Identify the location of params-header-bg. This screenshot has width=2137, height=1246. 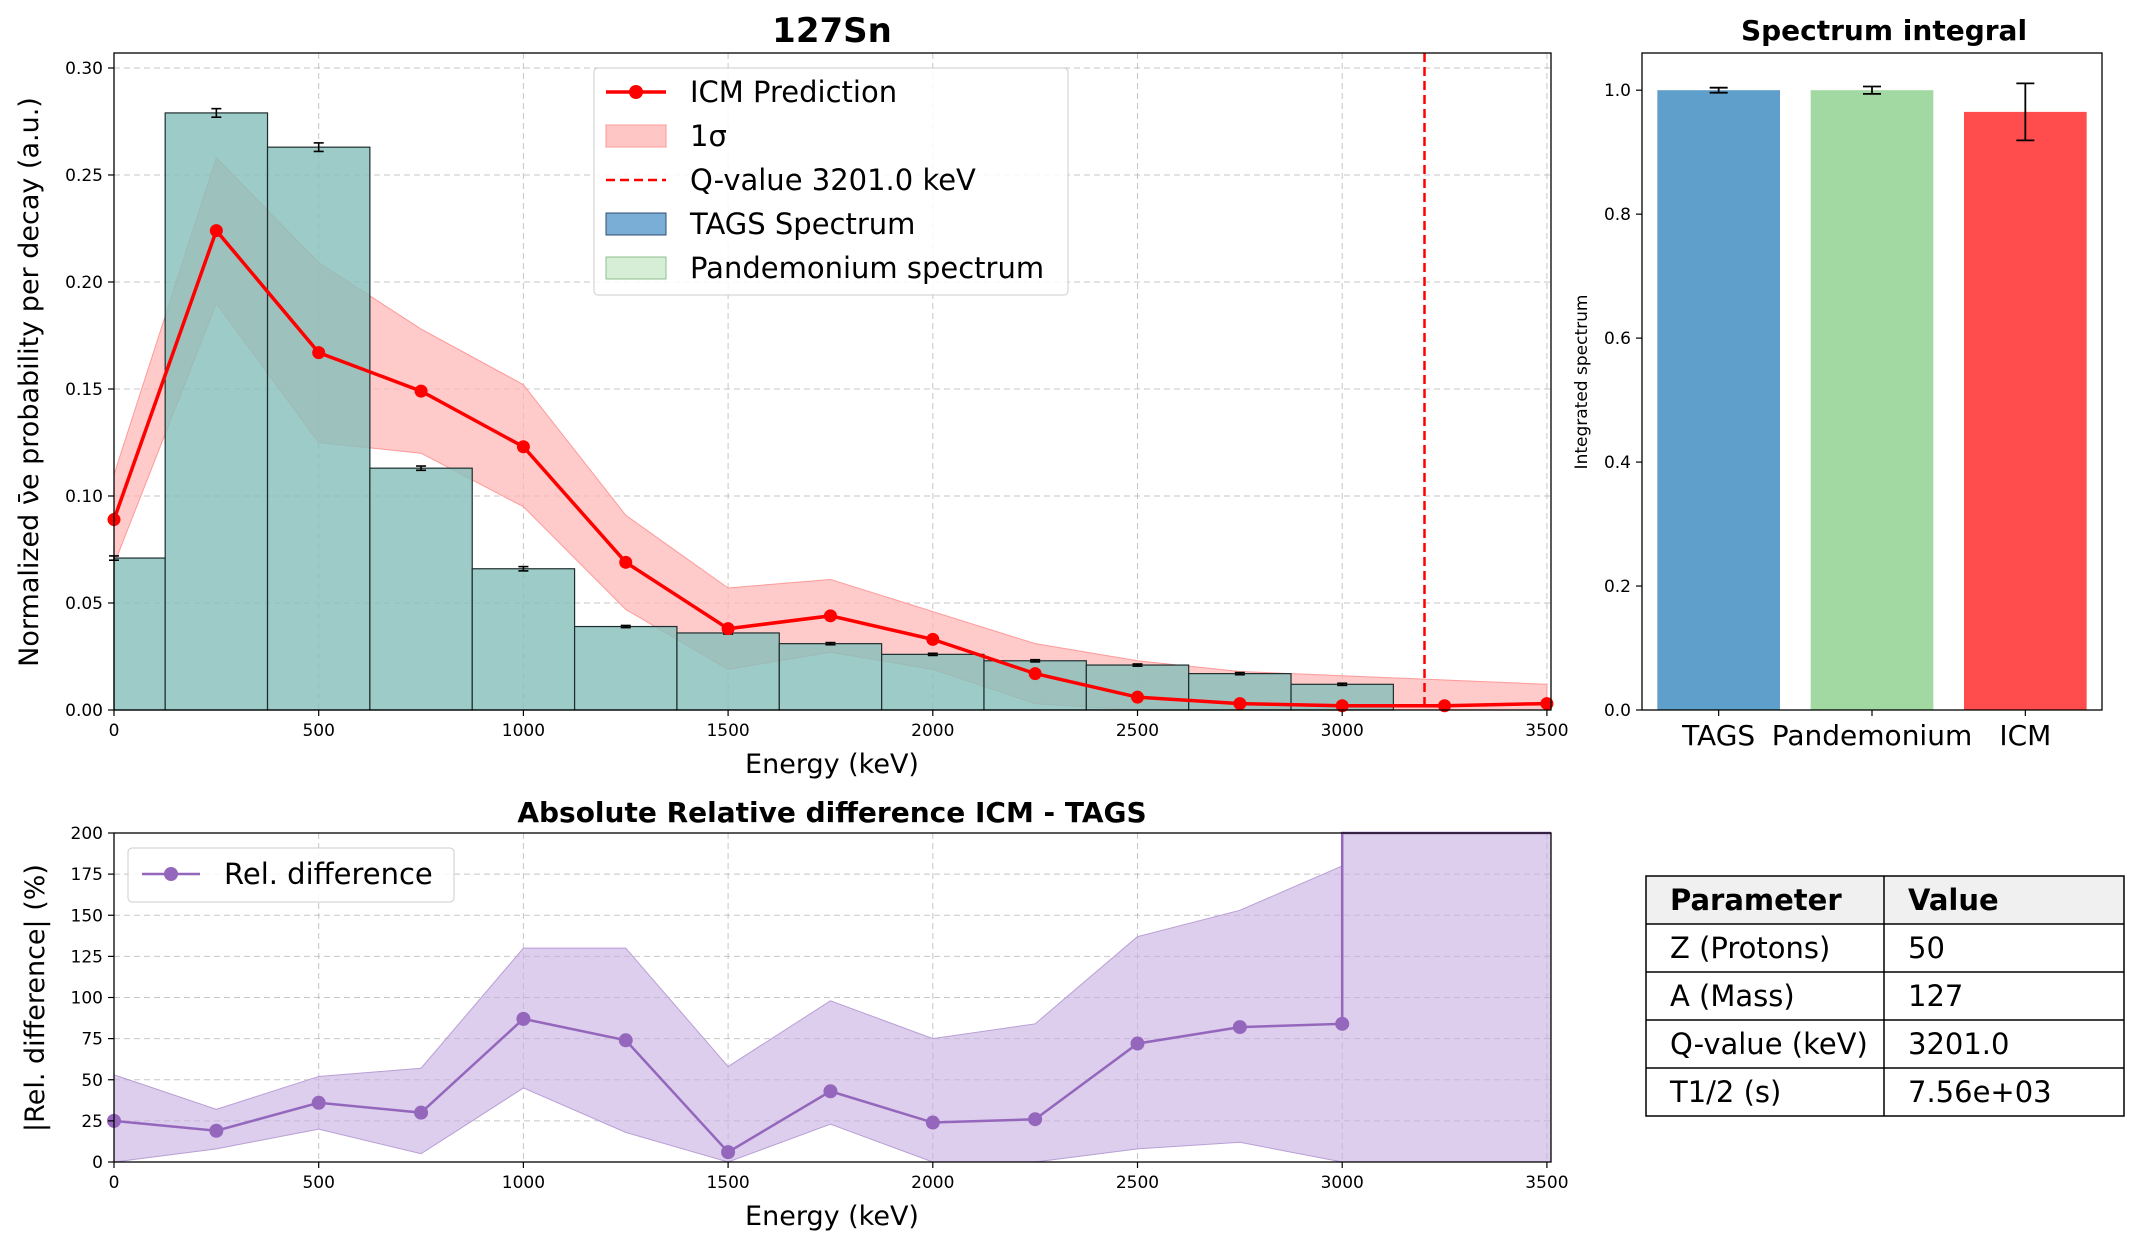
(1885, 900).